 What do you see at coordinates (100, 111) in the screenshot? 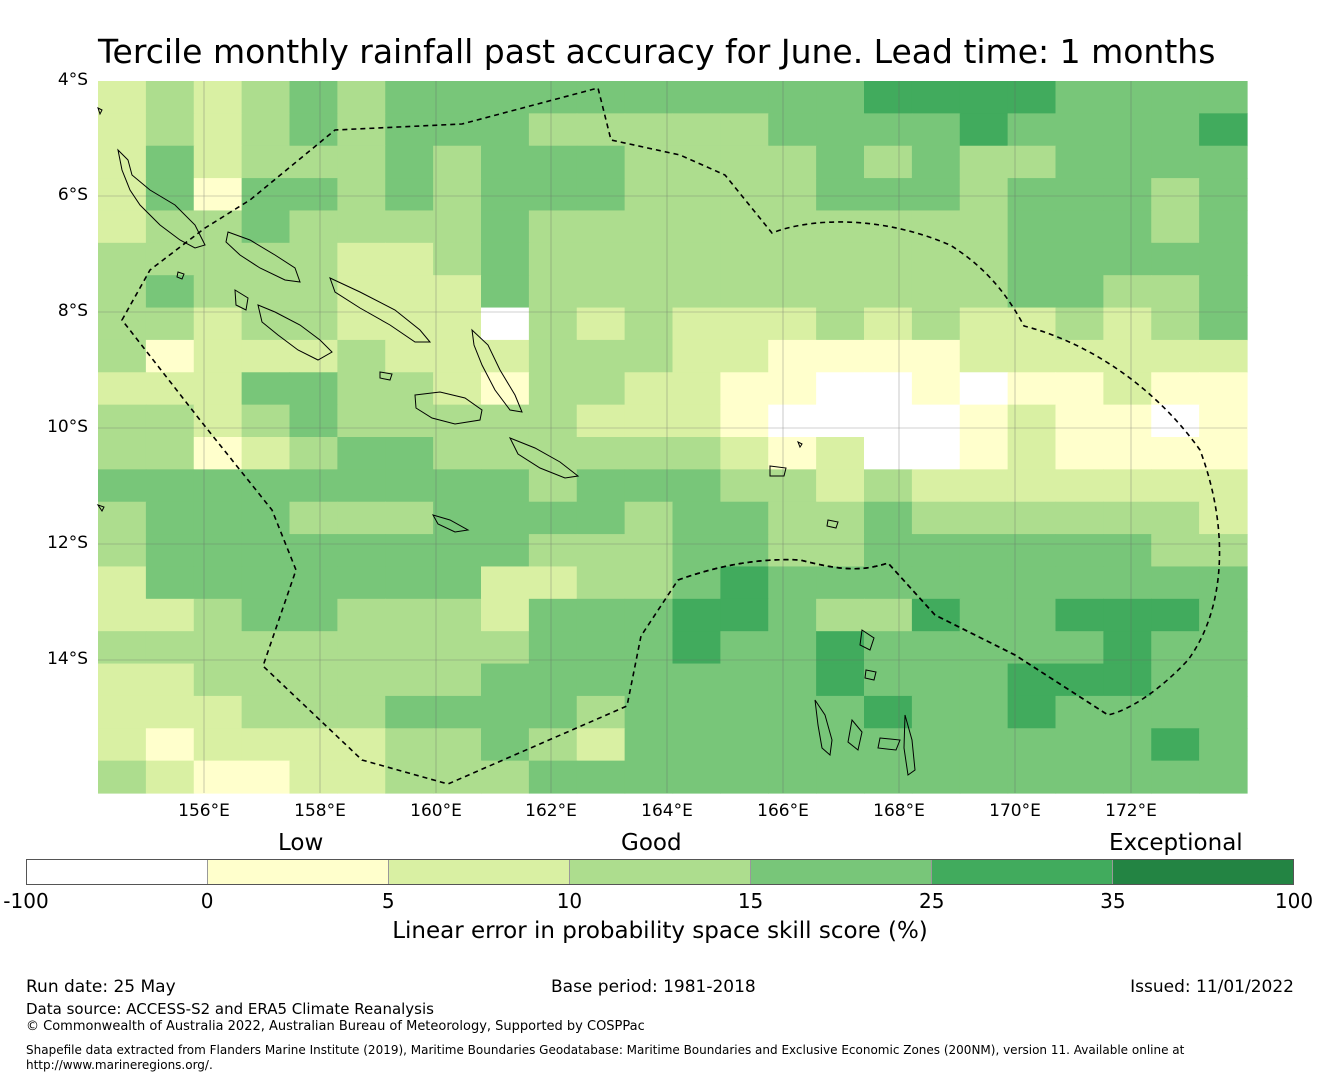
I see `small-island-e` at bounding box center [100, 111].